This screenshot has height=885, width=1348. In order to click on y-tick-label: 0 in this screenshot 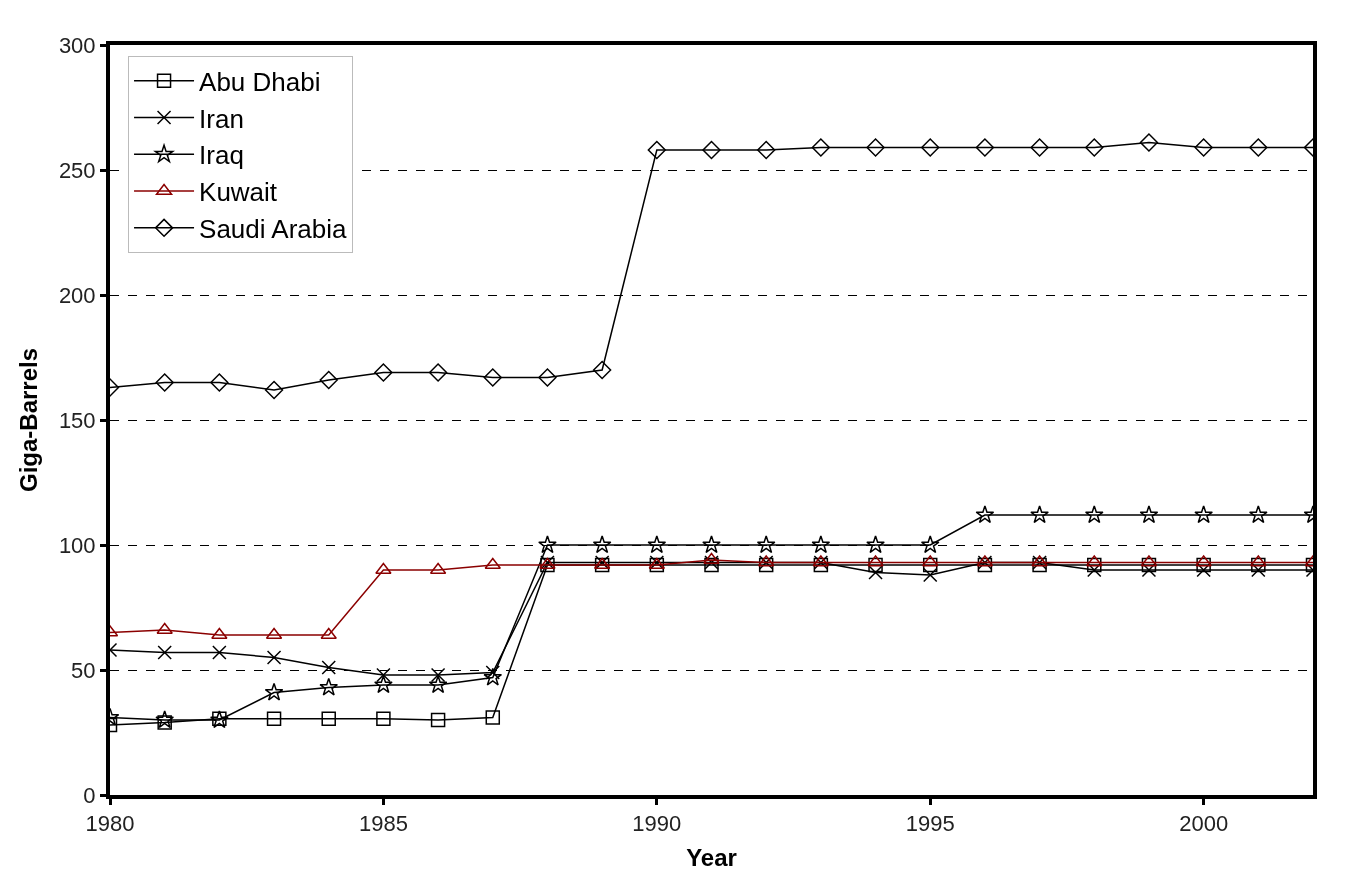, I will do `click(89, 795)`.